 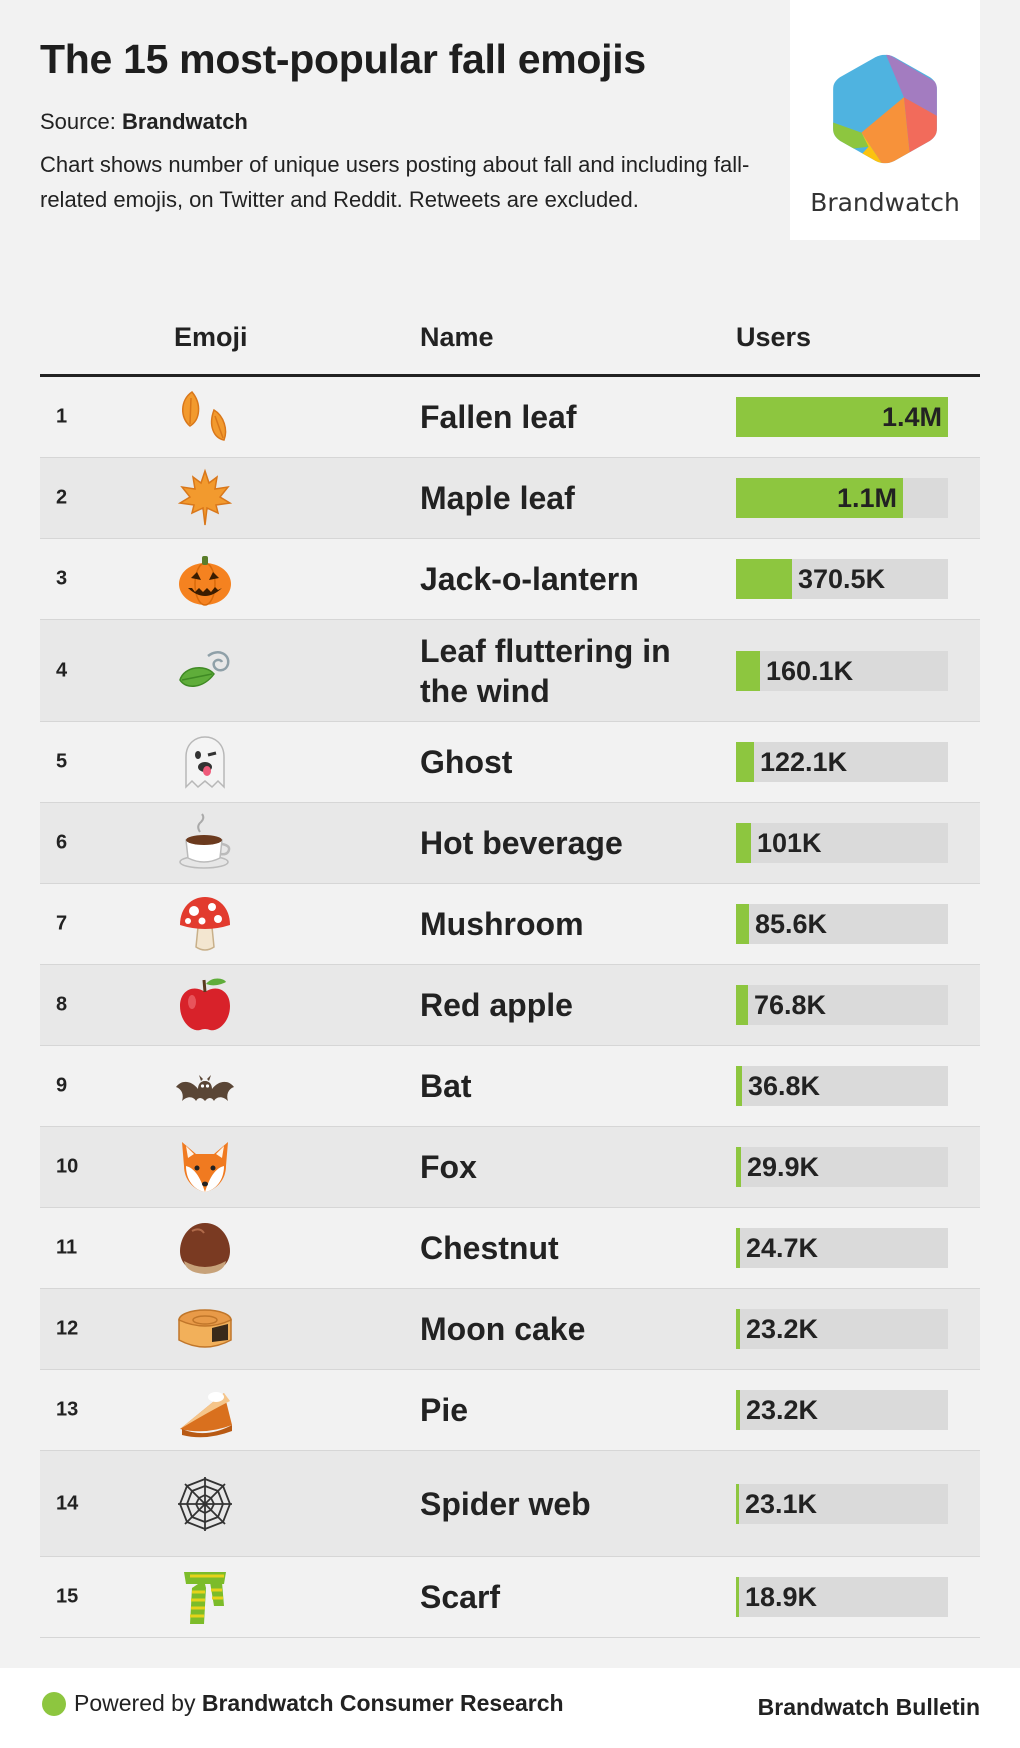 I want to click on rank-label: 8, so click(x=62, y=1004).